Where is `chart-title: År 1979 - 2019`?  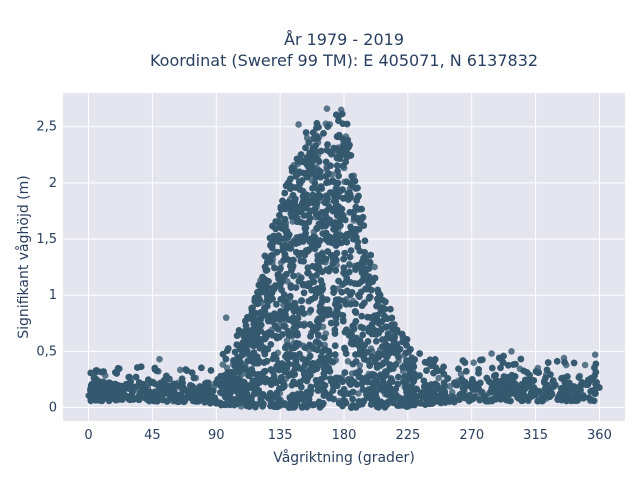
chart-title: År 1979 - 2019 is located at coordinates (344, 39).